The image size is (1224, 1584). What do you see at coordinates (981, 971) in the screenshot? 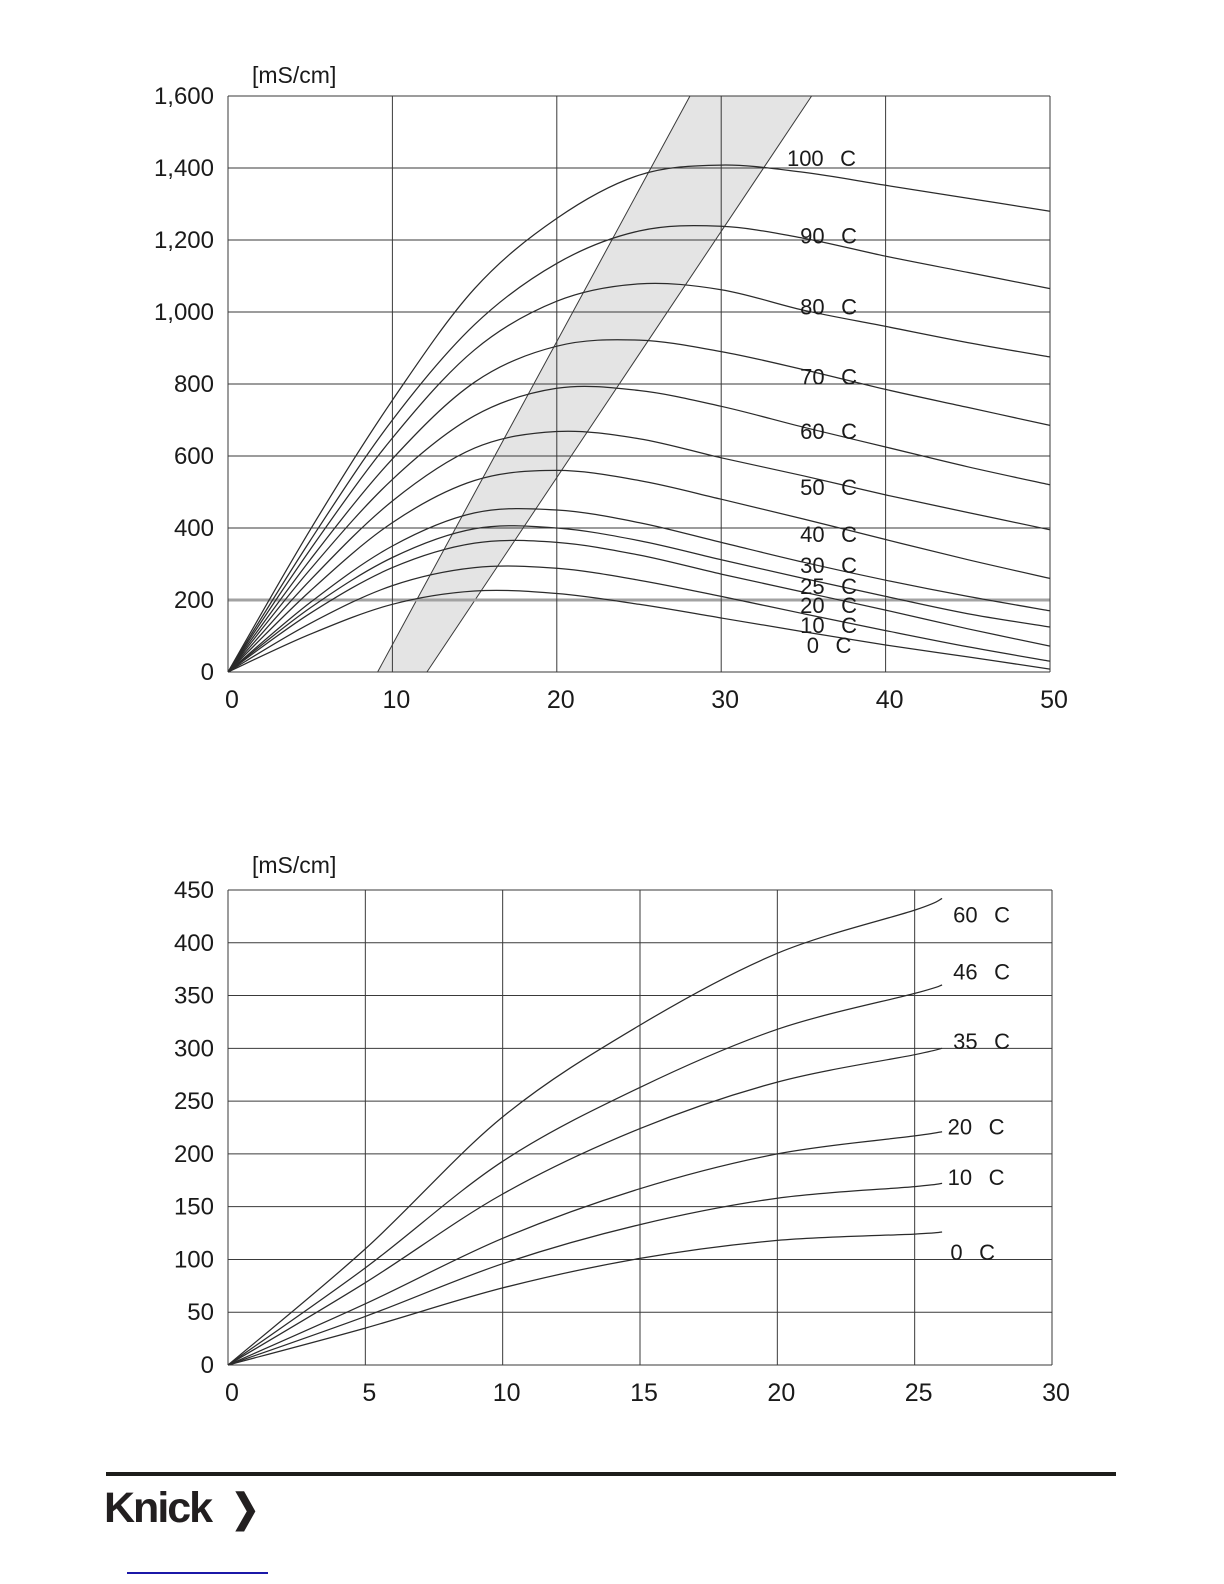
I see `curve-label-46c: 46 C` at bounding box center [981, 971].